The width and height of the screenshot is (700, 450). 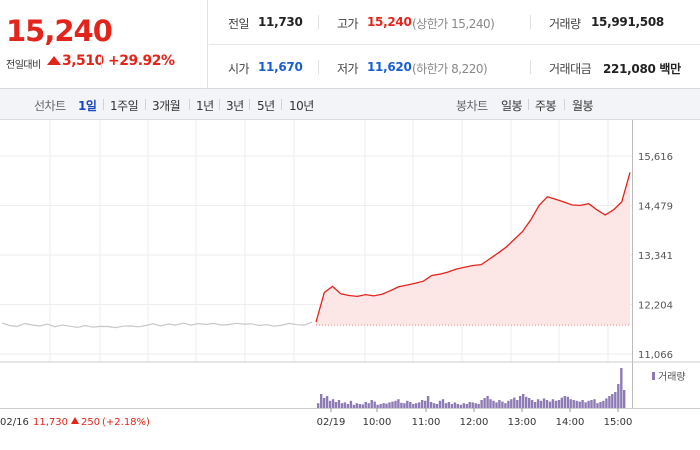 I want to click on lower-limit-note: (하한가 8,220), so click(x=450, y=69).